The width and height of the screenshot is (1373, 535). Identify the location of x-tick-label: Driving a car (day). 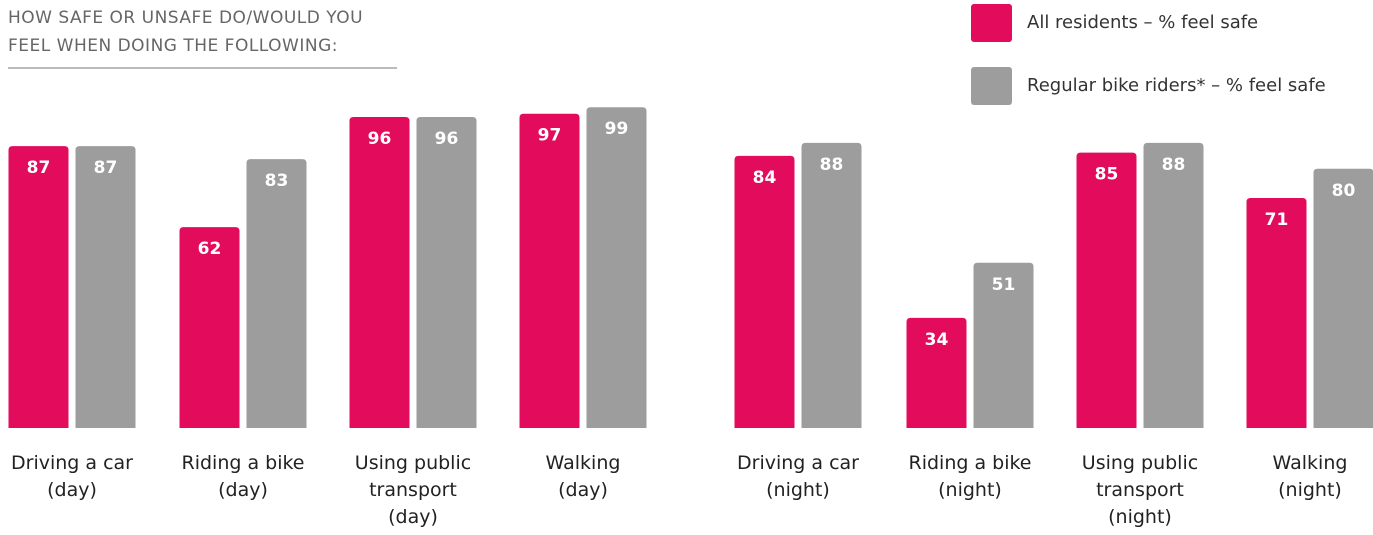
(72, 476).